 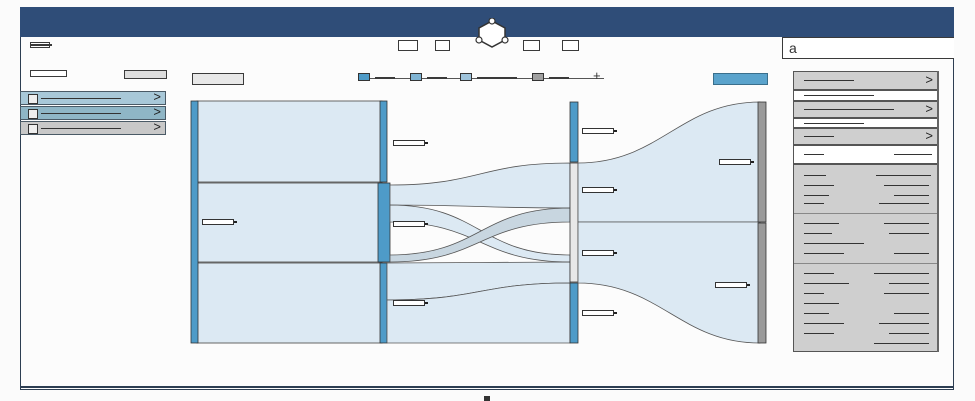 I want to click on apply-button, so click(x=740, y=79).